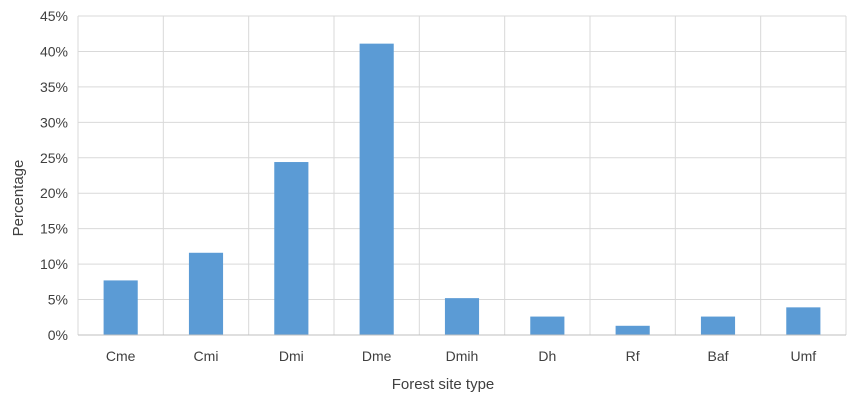 This screenshot has height=395, width=851. Describe the element at coordinates (803, 356) in the screenshot. I see `x-tick-label: Umf` at that location.